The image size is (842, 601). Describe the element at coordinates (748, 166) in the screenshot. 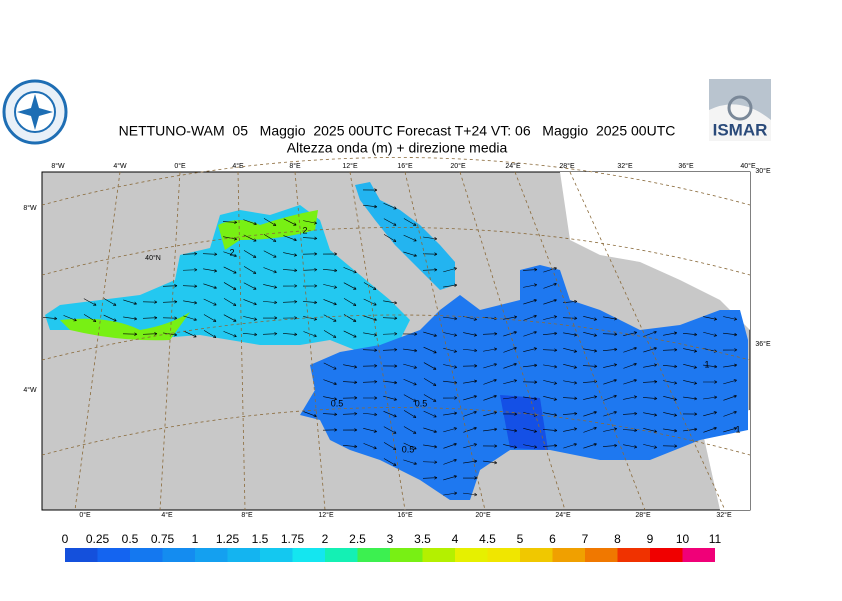

I see `lon-label: 40°E` at that location.